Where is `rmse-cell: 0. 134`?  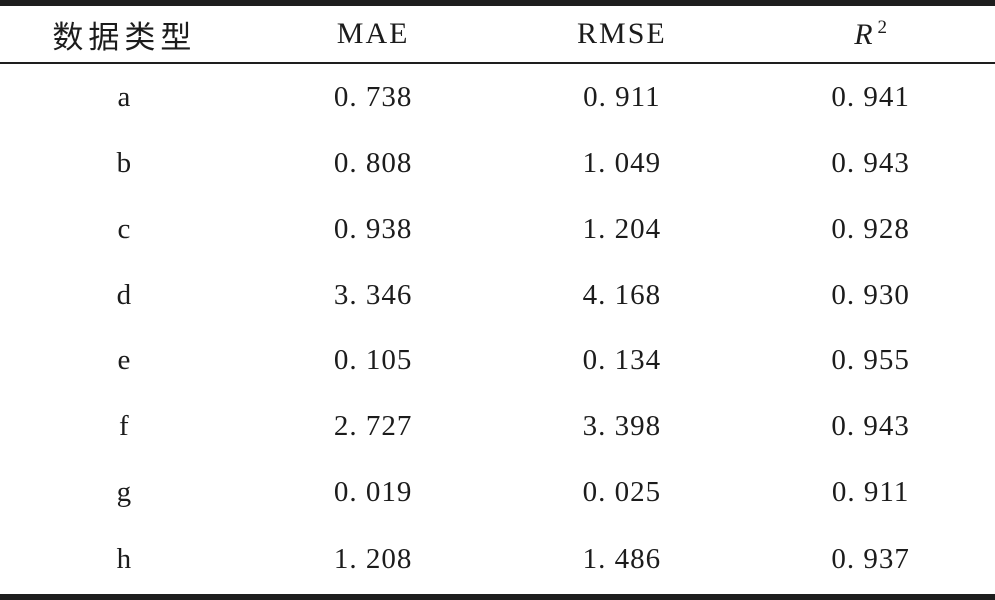 rmse-cell: 0. 134 is located at coordinates (622, 360).